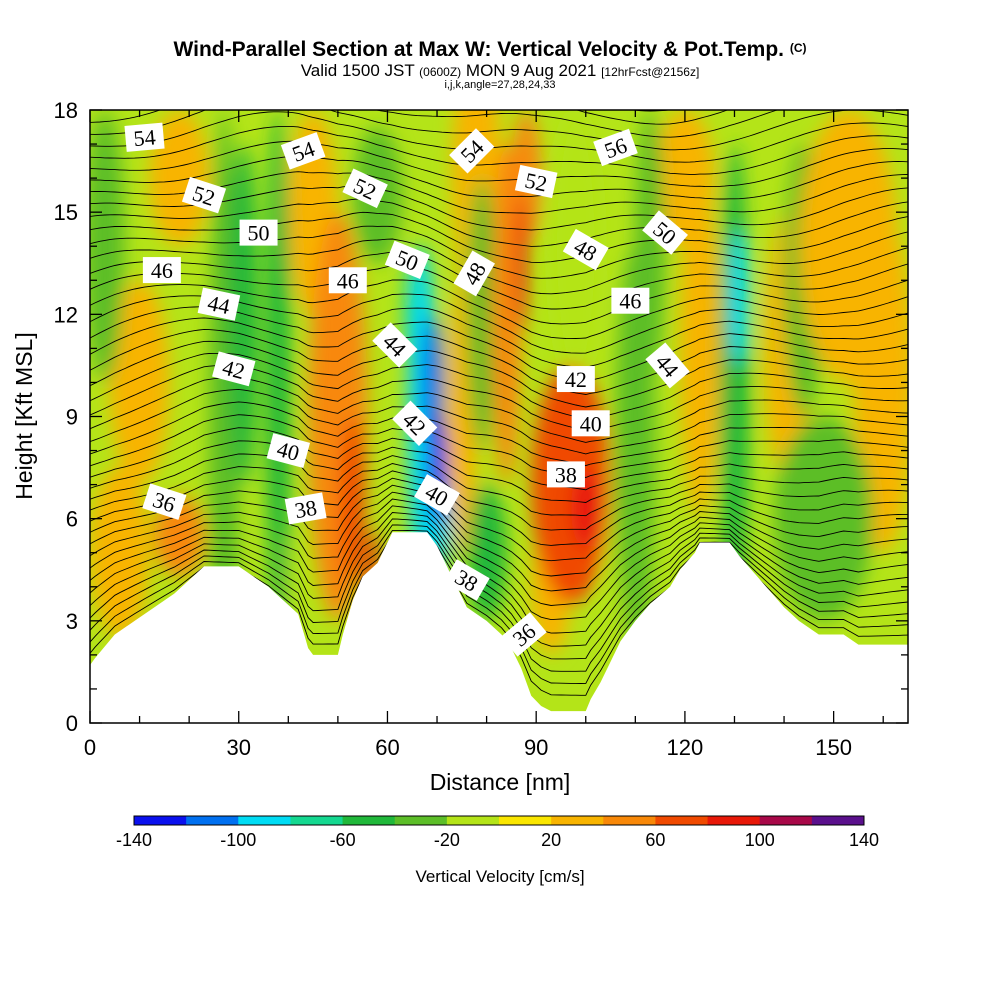 Image resolution: width=1000 pixels, height=1000 pixels. I want to click on y-tick-label: 0, so click(72, 723).